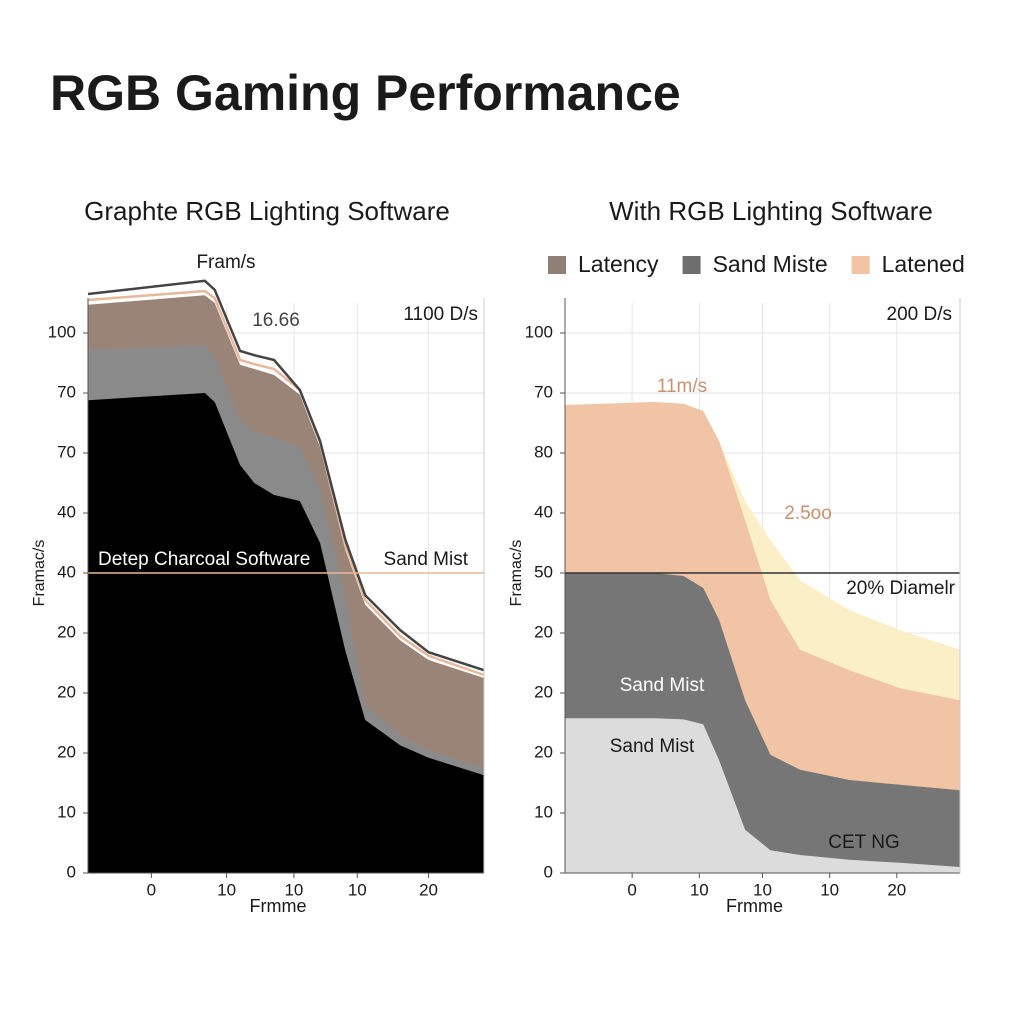  What do you see at coordinates (771, 211) in the screenshot?
I see `chart-title: With RGB Lighting Software` at bounding box center [771, 211].